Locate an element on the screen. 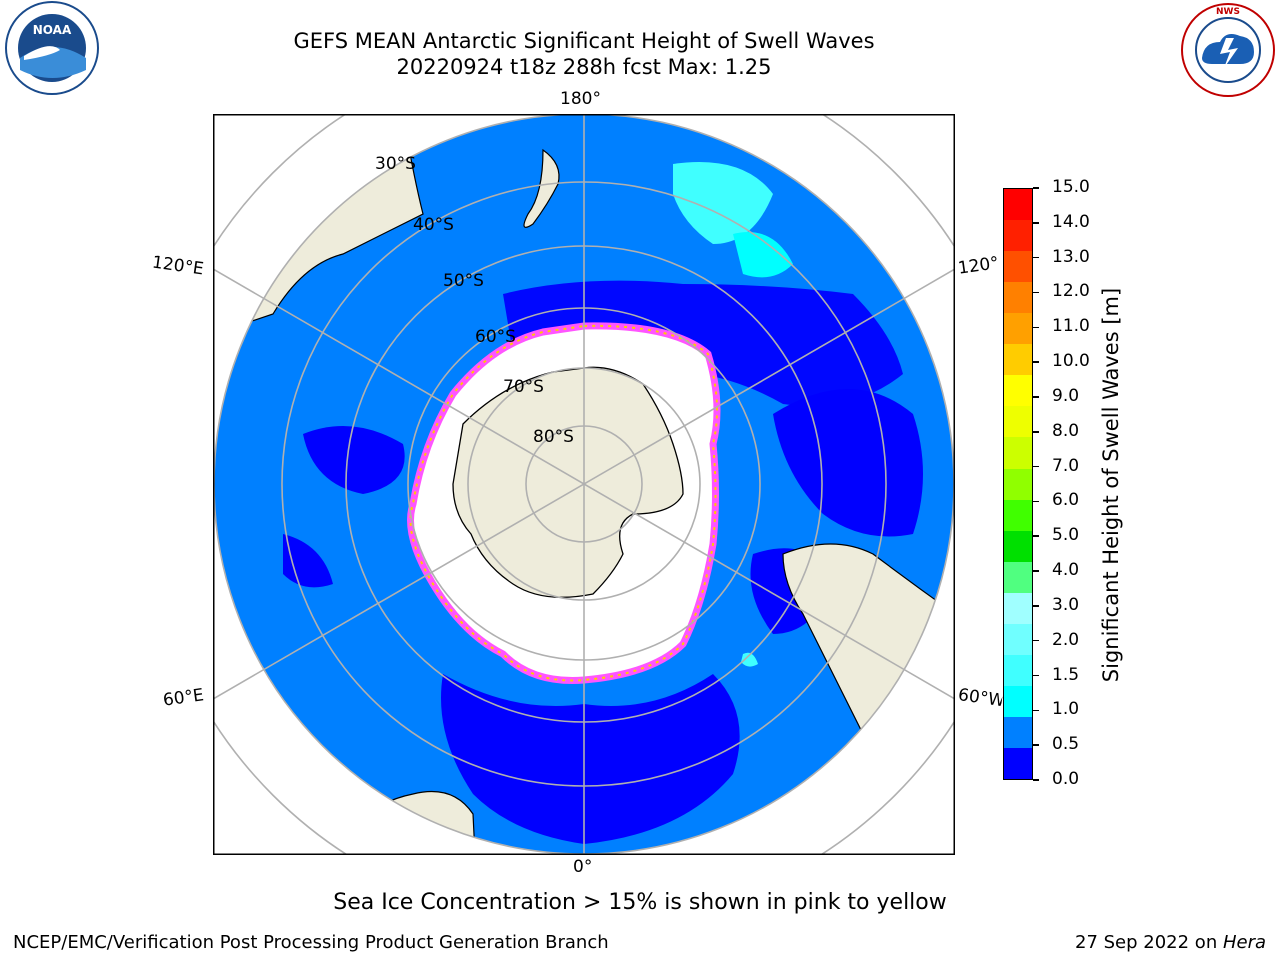 This screenshot has width=1280, height=960. colorbar-tick-label: 3.0 is located at coordinates (1066, 604).